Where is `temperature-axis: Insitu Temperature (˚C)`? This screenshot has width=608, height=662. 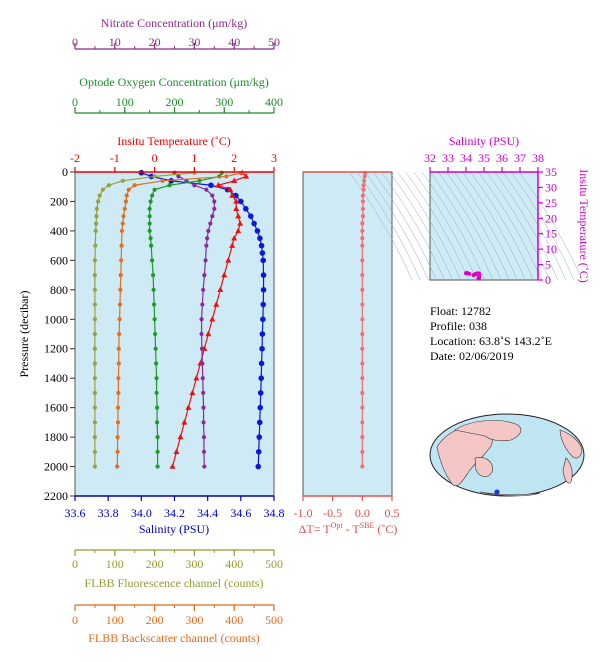 temperature-axis: Insitu Temperature (˚C) is located at coordinates (174, 141).